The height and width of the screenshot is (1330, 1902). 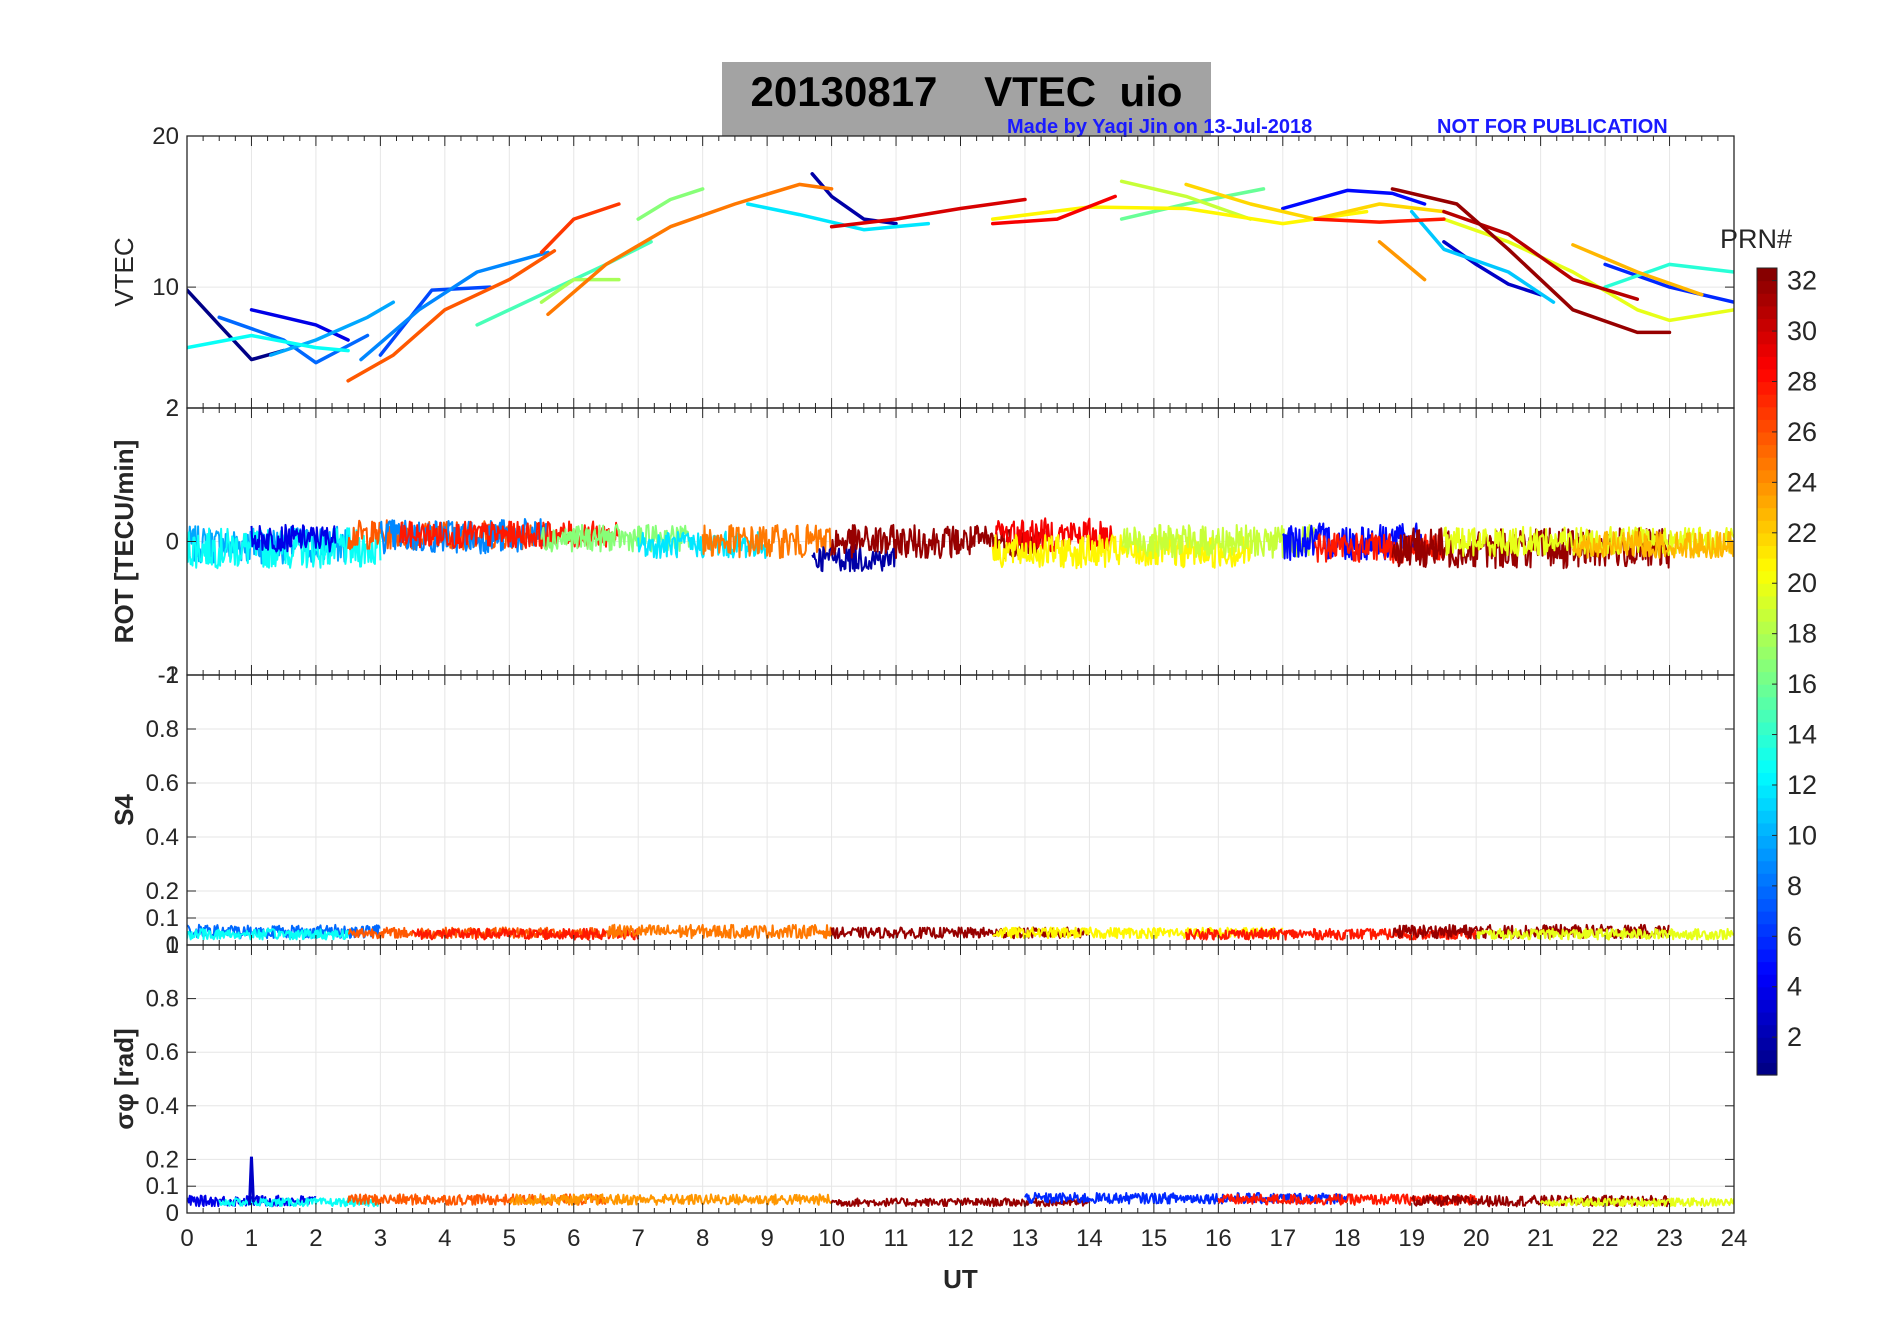 I want to click on x-tick-label: 7, so click(x=638, y=1238).